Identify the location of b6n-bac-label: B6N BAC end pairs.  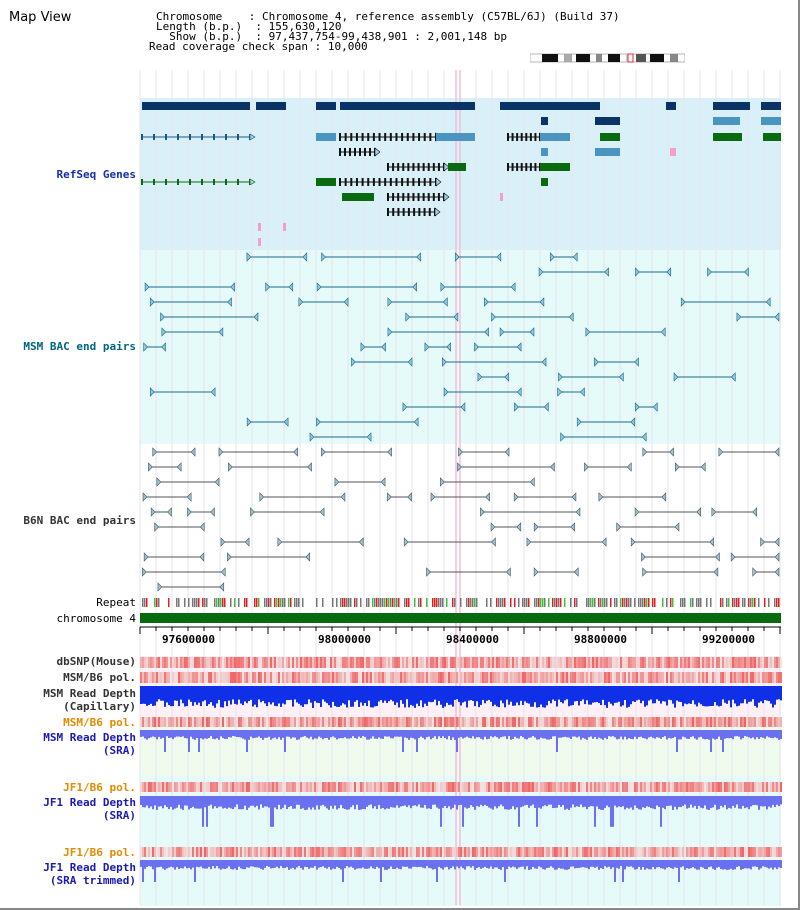
(79, 520).